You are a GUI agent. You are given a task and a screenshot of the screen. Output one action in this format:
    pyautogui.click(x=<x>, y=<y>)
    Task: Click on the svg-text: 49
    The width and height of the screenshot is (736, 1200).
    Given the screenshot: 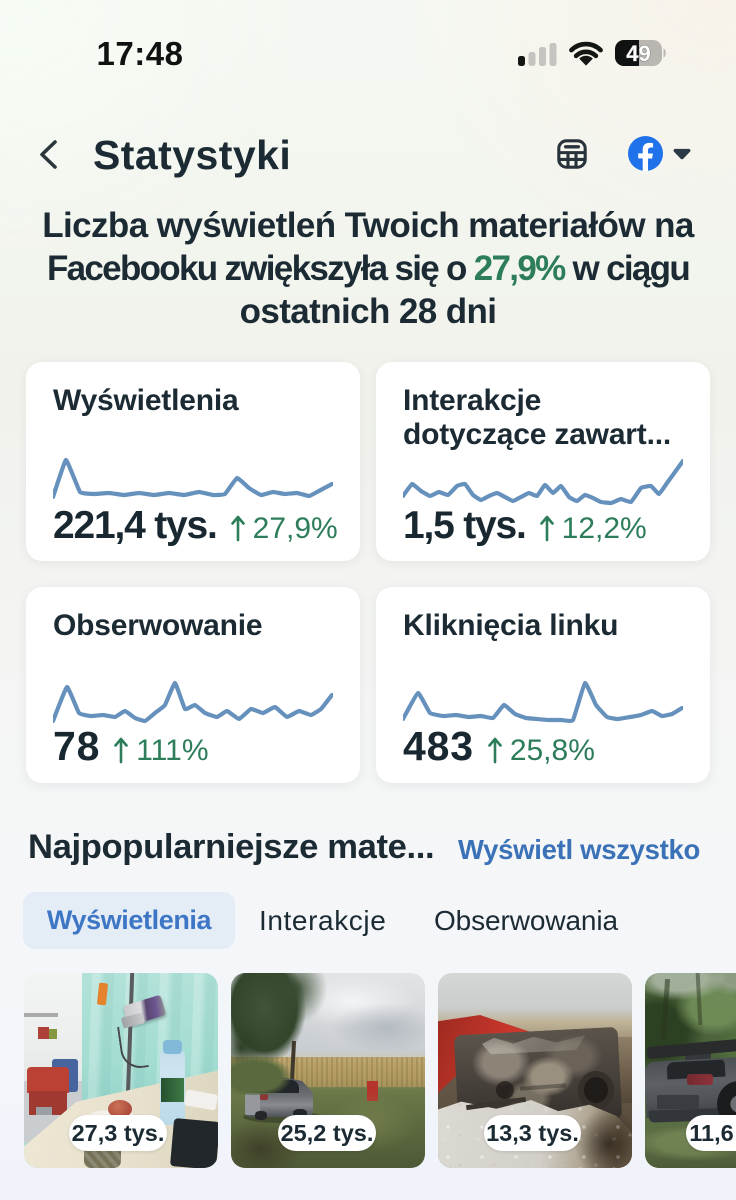 What is the action you would take?
    pyautogui.click(x=638, y=53)
    